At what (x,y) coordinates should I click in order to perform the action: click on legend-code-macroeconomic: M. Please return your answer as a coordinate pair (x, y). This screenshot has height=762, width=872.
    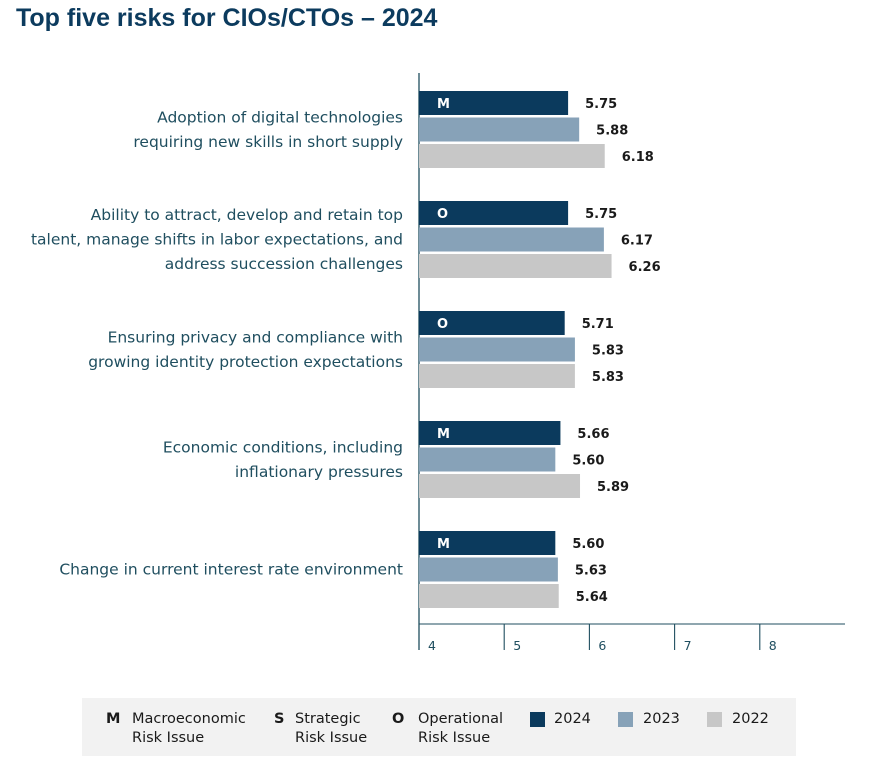
    Looking at the image, I should click on (113, 719).